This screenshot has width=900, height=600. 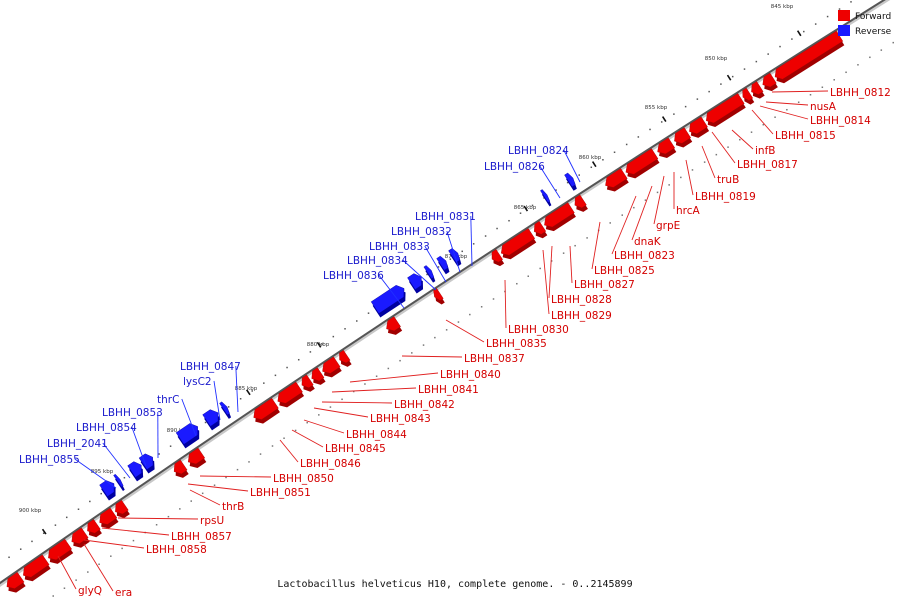 What do you see at coordinates (873, 32) in the screenshot?
I see `legend-reverse-label: Reverse` at bounding box center [873, 32].